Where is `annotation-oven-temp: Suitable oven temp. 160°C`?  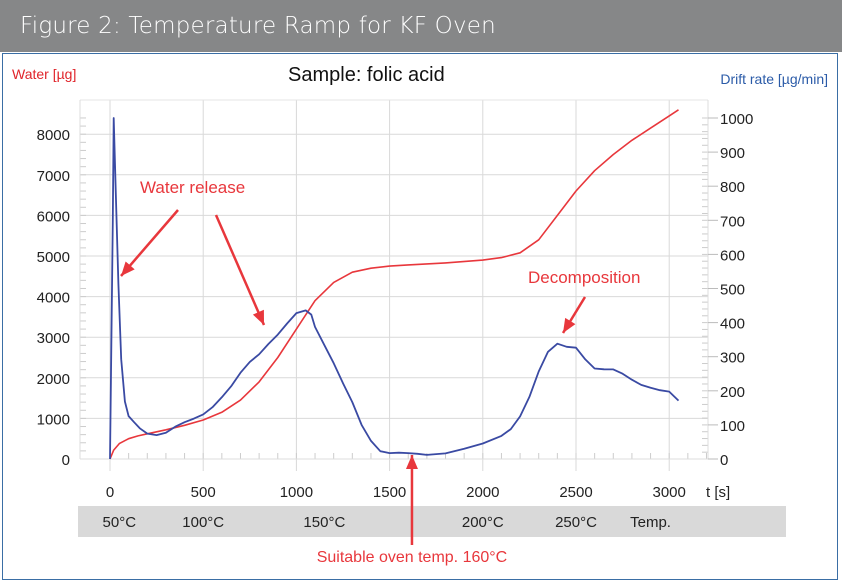
annotation-oven-temp: Suitable oven temp. 160°C is located at coordinates (412, 557).